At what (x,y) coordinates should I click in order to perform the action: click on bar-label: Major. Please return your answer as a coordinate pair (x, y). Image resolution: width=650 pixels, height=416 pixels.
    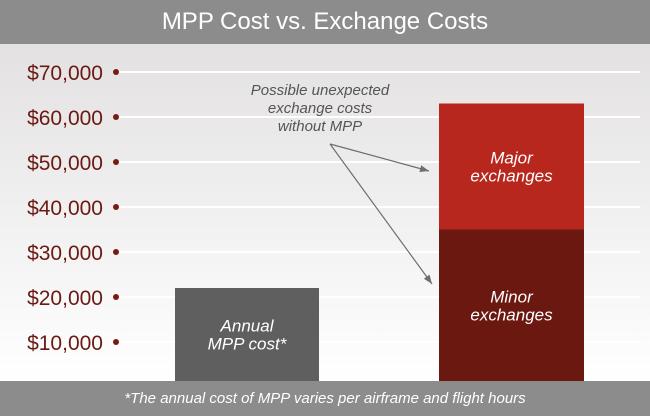
    Looking at the image, I should click on (512, 158).